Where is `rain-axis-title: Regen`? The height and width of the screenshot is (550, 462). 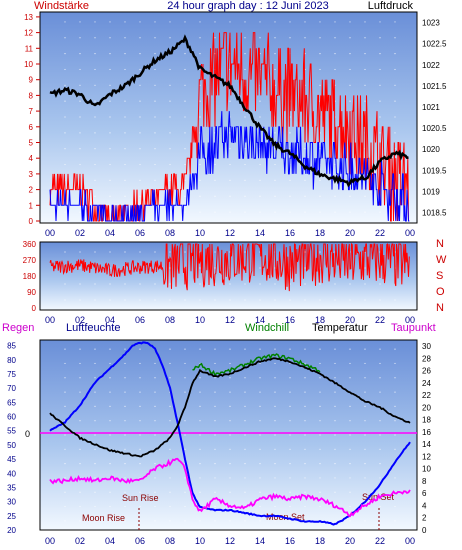 rain-axis-title: Regen is located at coordinates (18, 328).